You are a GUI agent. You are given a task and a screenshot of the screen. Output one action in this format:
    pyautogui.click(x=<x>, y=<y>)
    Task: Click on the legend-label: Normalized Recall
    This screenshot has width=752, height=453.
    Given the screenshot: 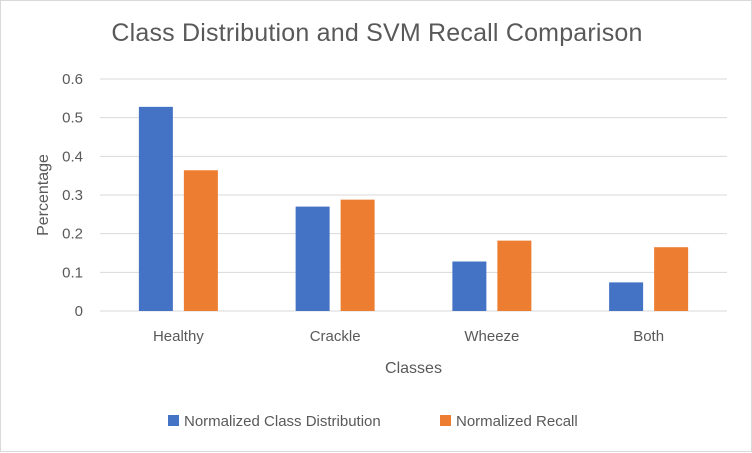 What is the action you would take?
    pyautogui.click(x=517, y=421)
    